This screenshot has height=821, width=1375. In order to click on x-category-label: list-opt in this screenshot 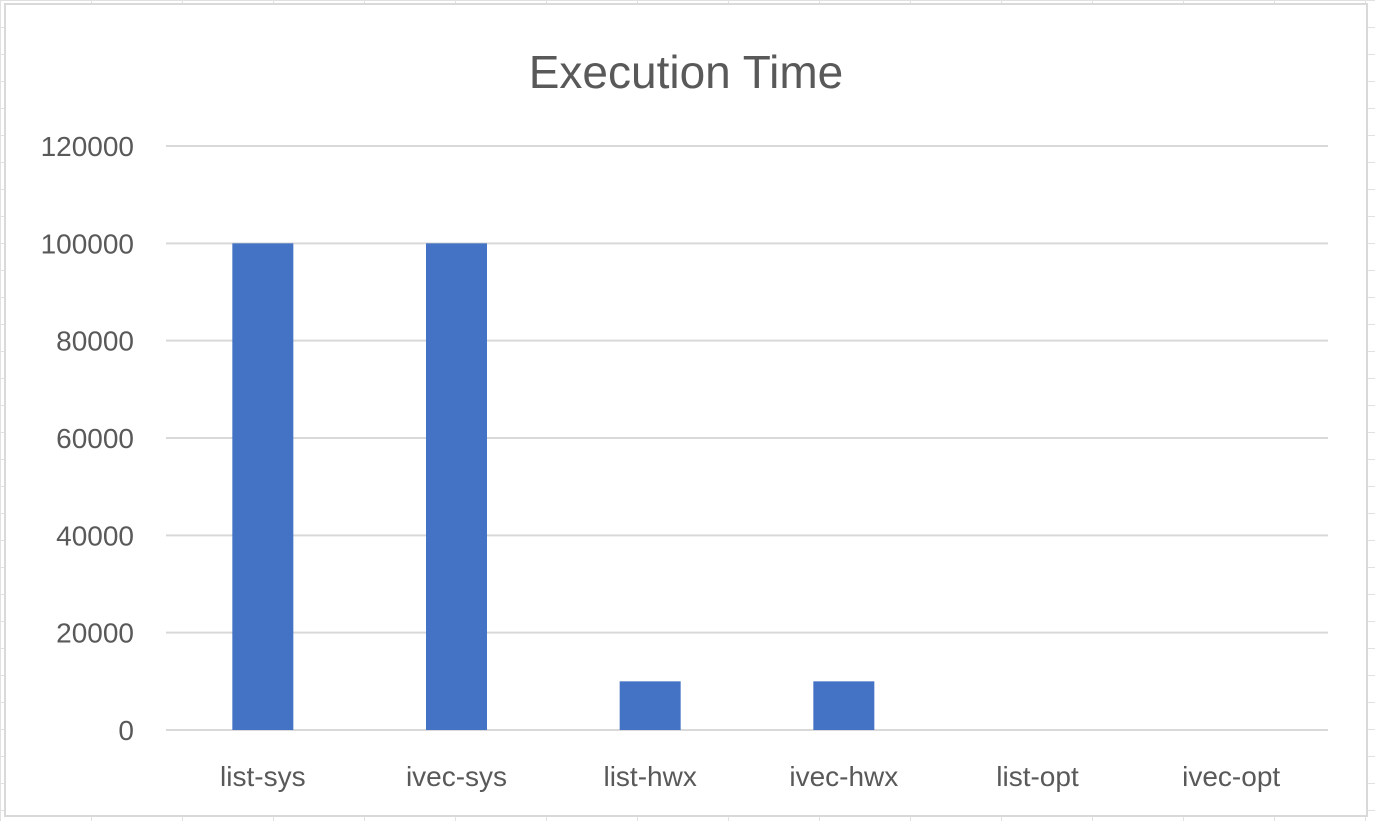, I will do `click(1037, 776)`.